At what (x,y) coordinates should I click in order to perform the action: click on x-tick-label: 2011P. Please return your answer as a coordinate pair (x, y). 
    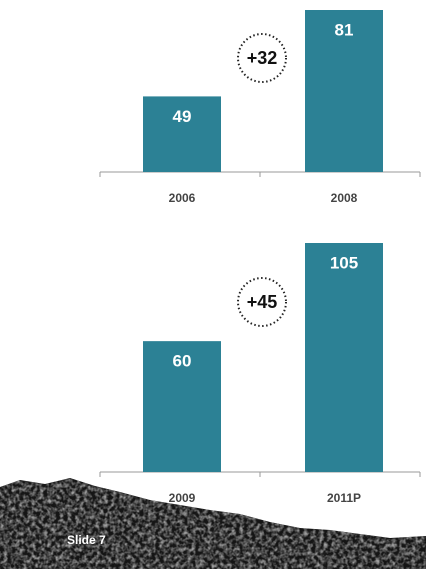
    Looking at the image, I should click on (344, 498).